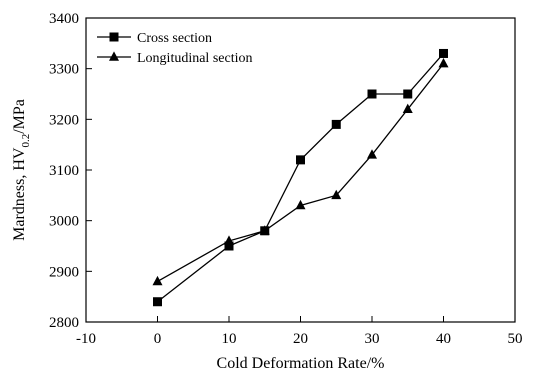 Image resolution: width=533 pixels, height=381 pixels. Describe the element at coordinates (19, 194) in the screenshot. I see `y-axis-title-main: Mardness, HV` at that location.